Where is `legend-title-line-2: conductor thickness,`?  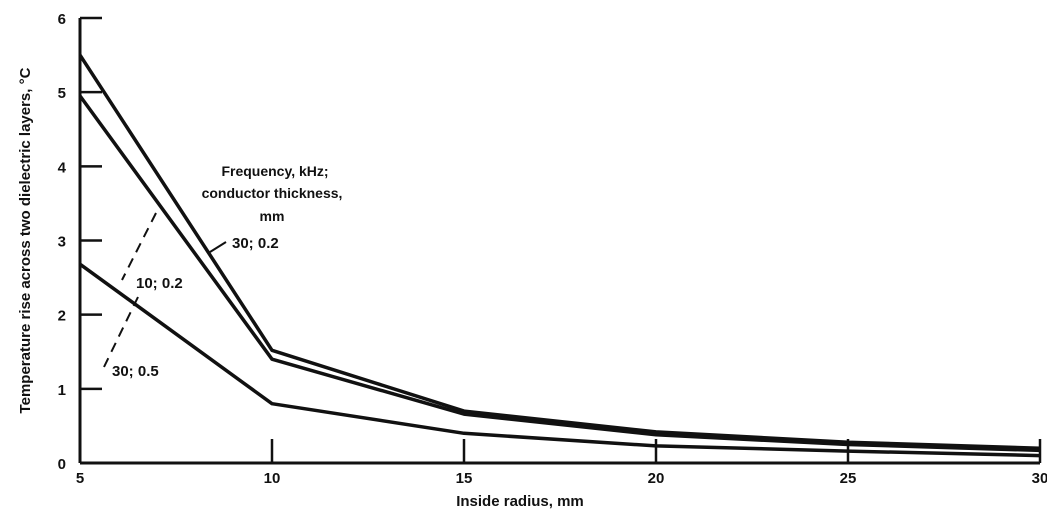
legend-title-line-2: conductor thickness, is located at coordinates (272, 193).